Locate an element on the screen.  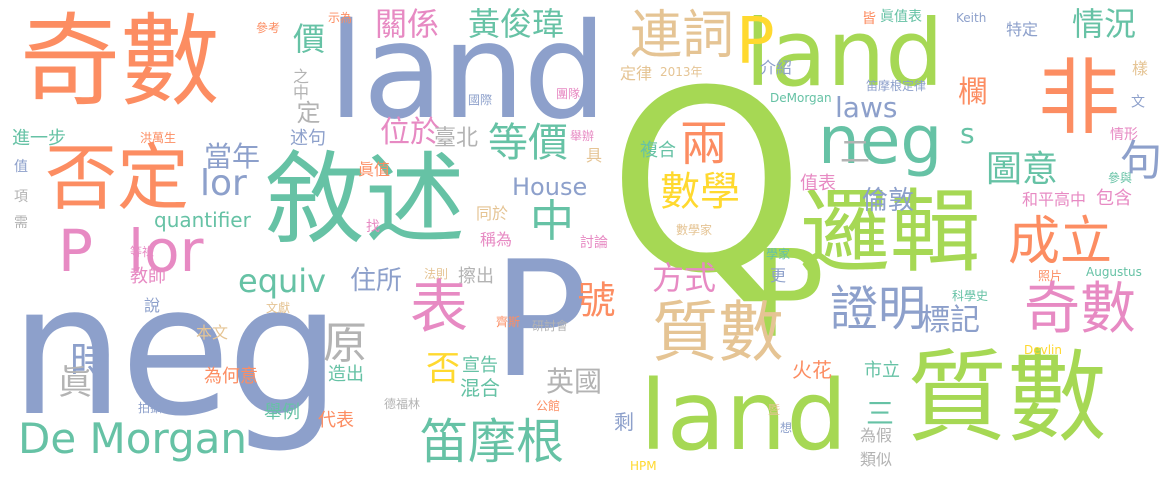
cloud-word: 法則 is located at coordinates (436, 274).